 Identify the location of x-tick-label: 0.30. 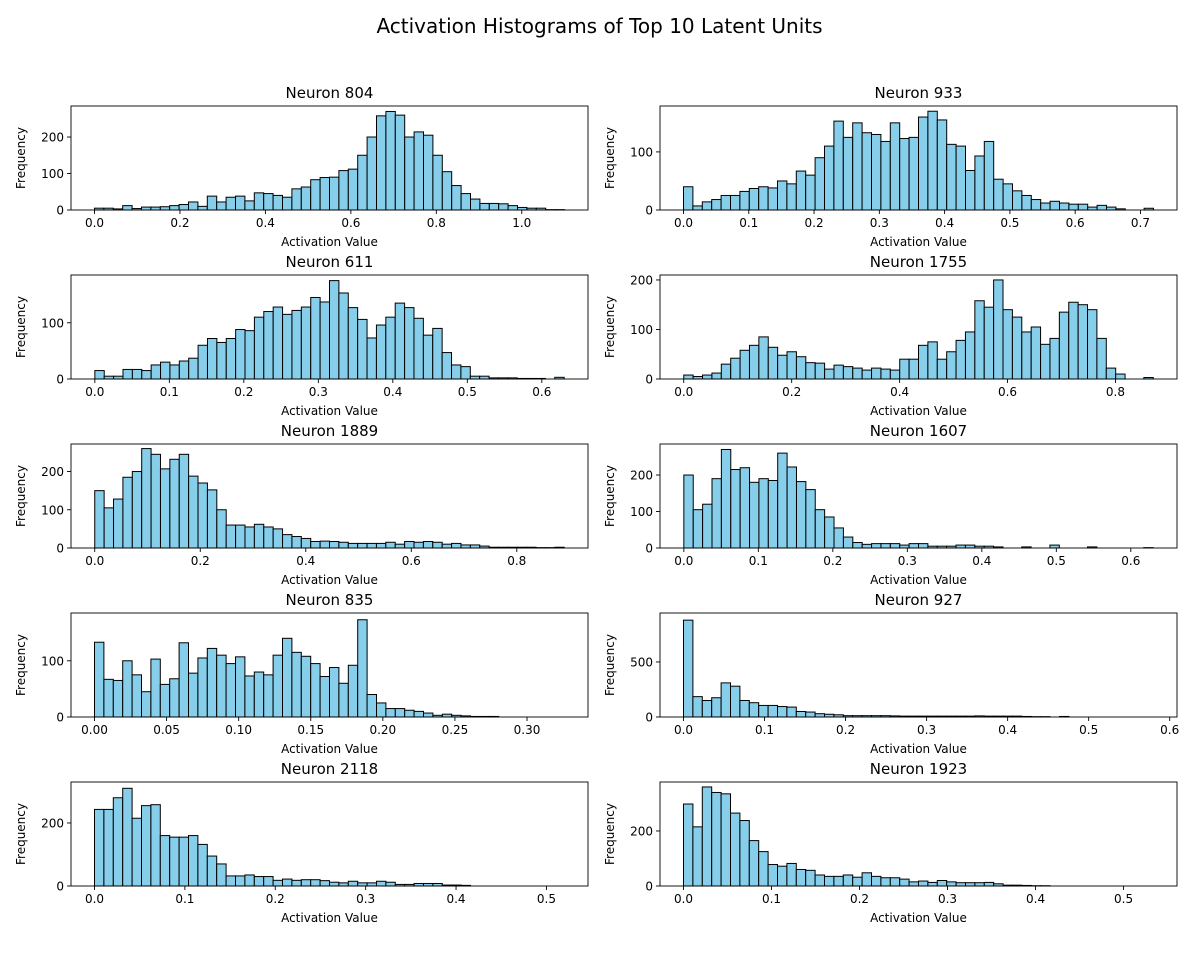
(527, 730).